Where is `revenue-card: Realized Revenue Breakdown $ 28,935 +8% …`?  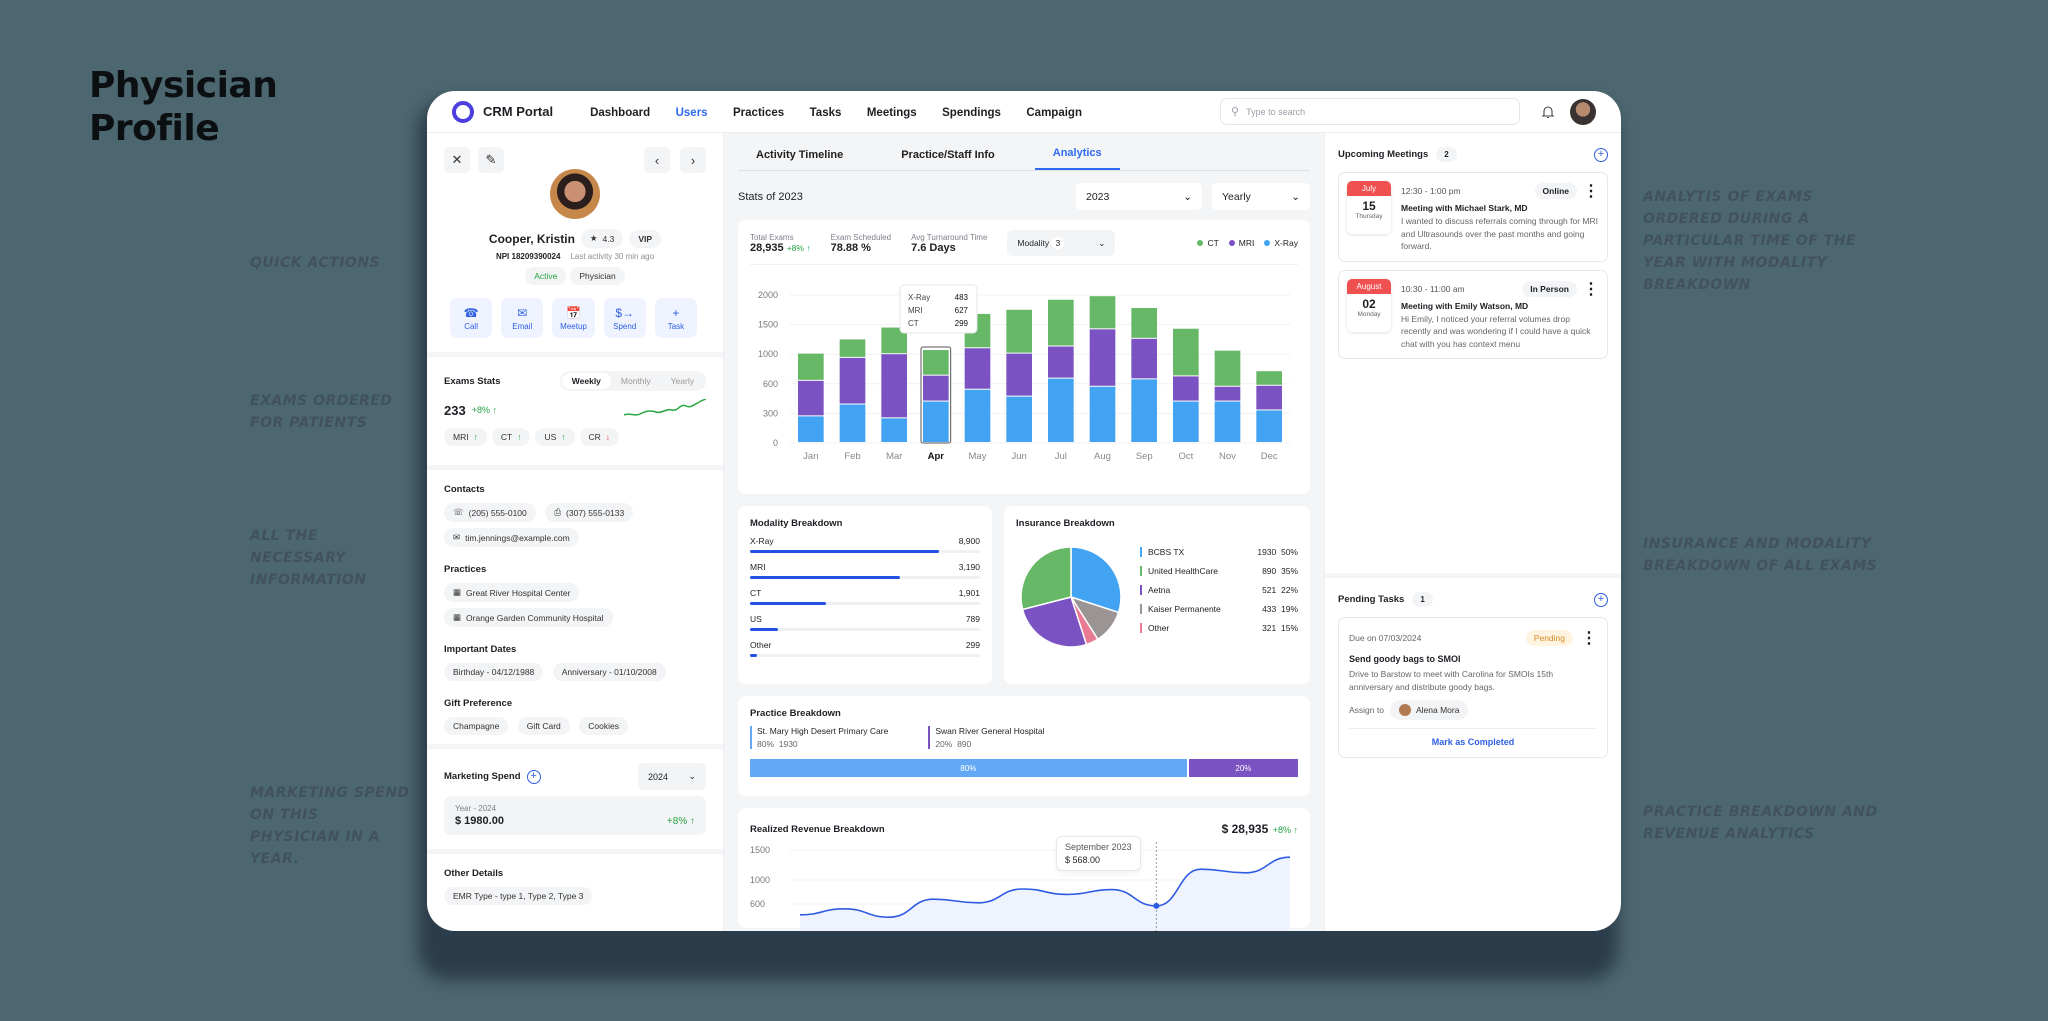 revenue-card: Realized Revenue Breakdown $ 28,935 +8% … is located at coordinates (1024, 869).